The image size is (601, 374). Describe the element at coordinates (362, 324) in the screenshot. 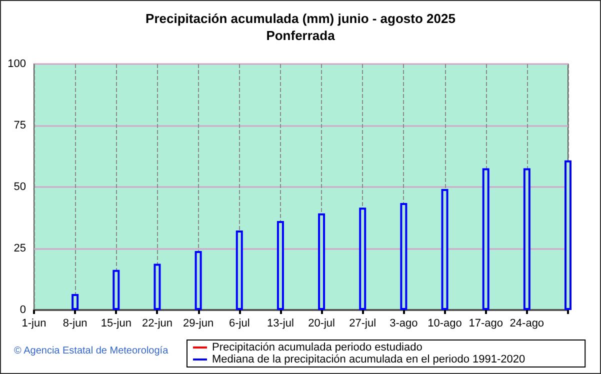

I see `x-tick-label: 27-jul` at that location.